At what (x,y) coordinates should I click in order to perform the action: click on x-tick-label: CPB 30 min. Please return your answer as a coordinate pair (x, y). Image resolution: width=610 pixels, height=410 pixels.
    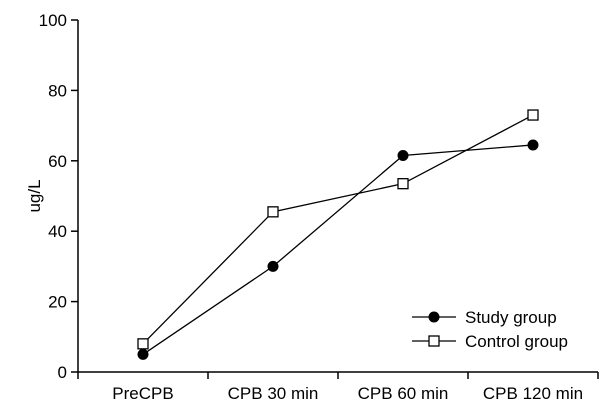
    Looking at the image, I should click on (273, 393).